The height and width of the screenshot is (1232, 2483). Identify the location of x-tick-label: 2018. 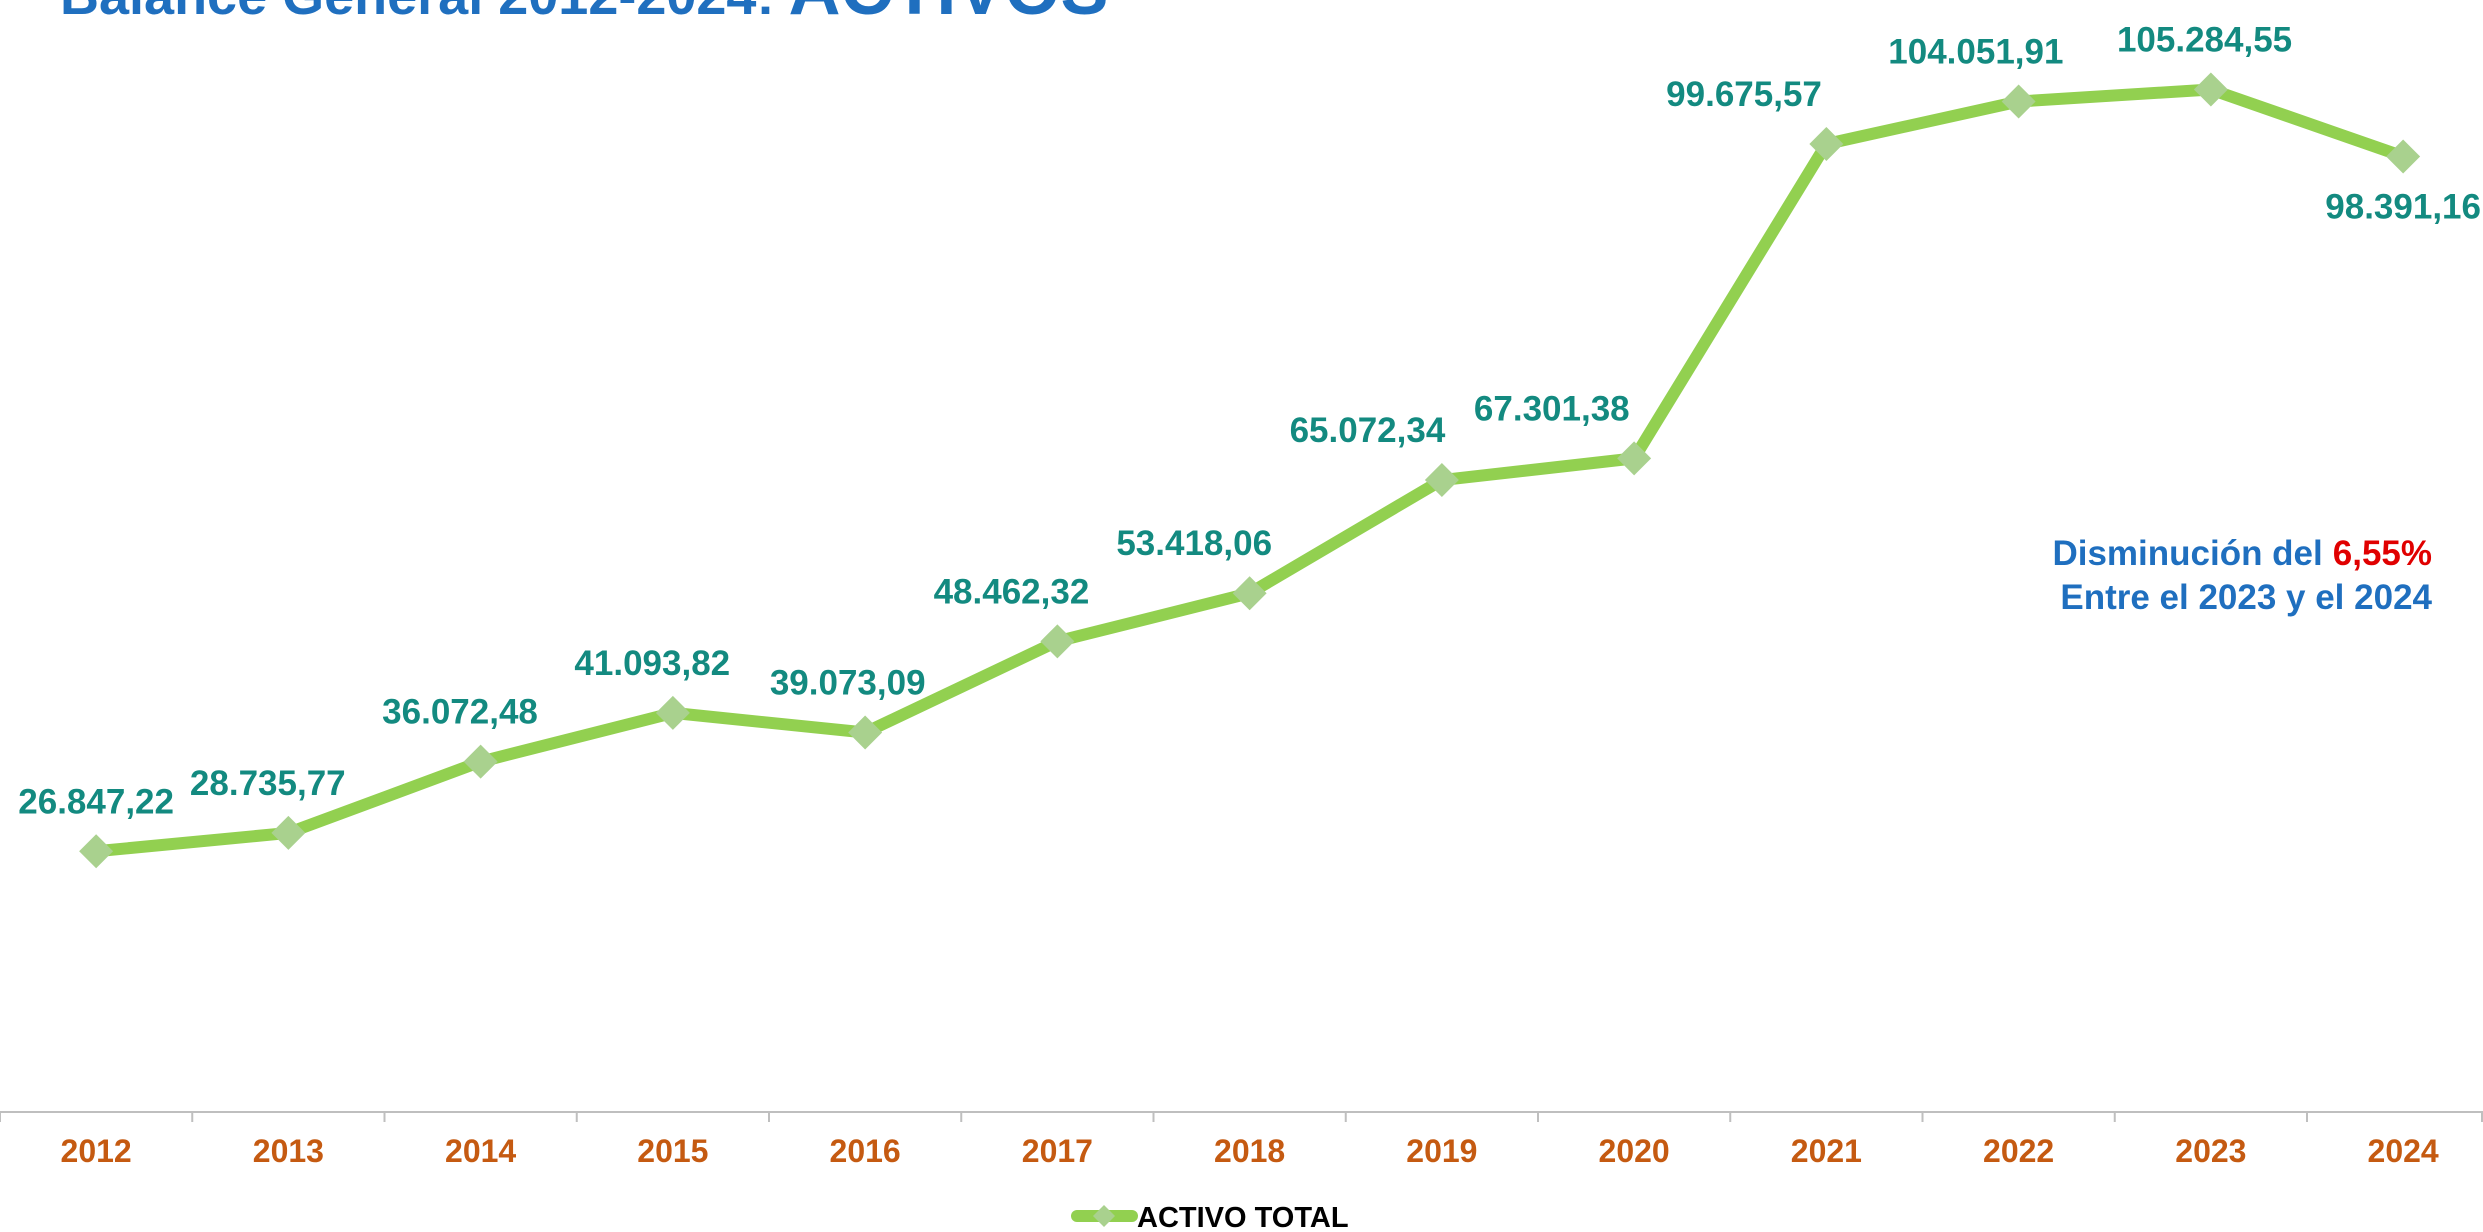
(1249, 1151).